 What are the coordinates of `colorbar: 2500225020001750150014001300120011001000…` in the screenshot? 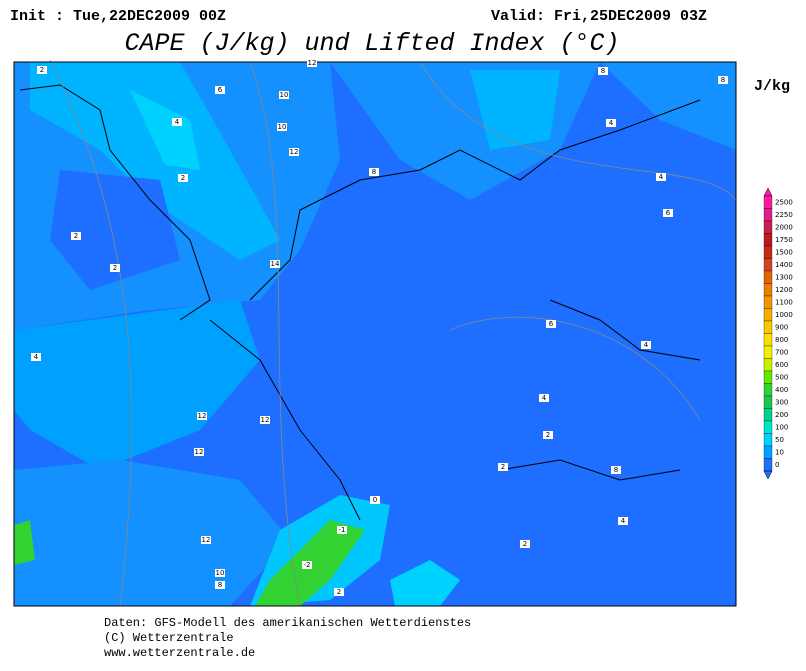 It's located at (778, 333).